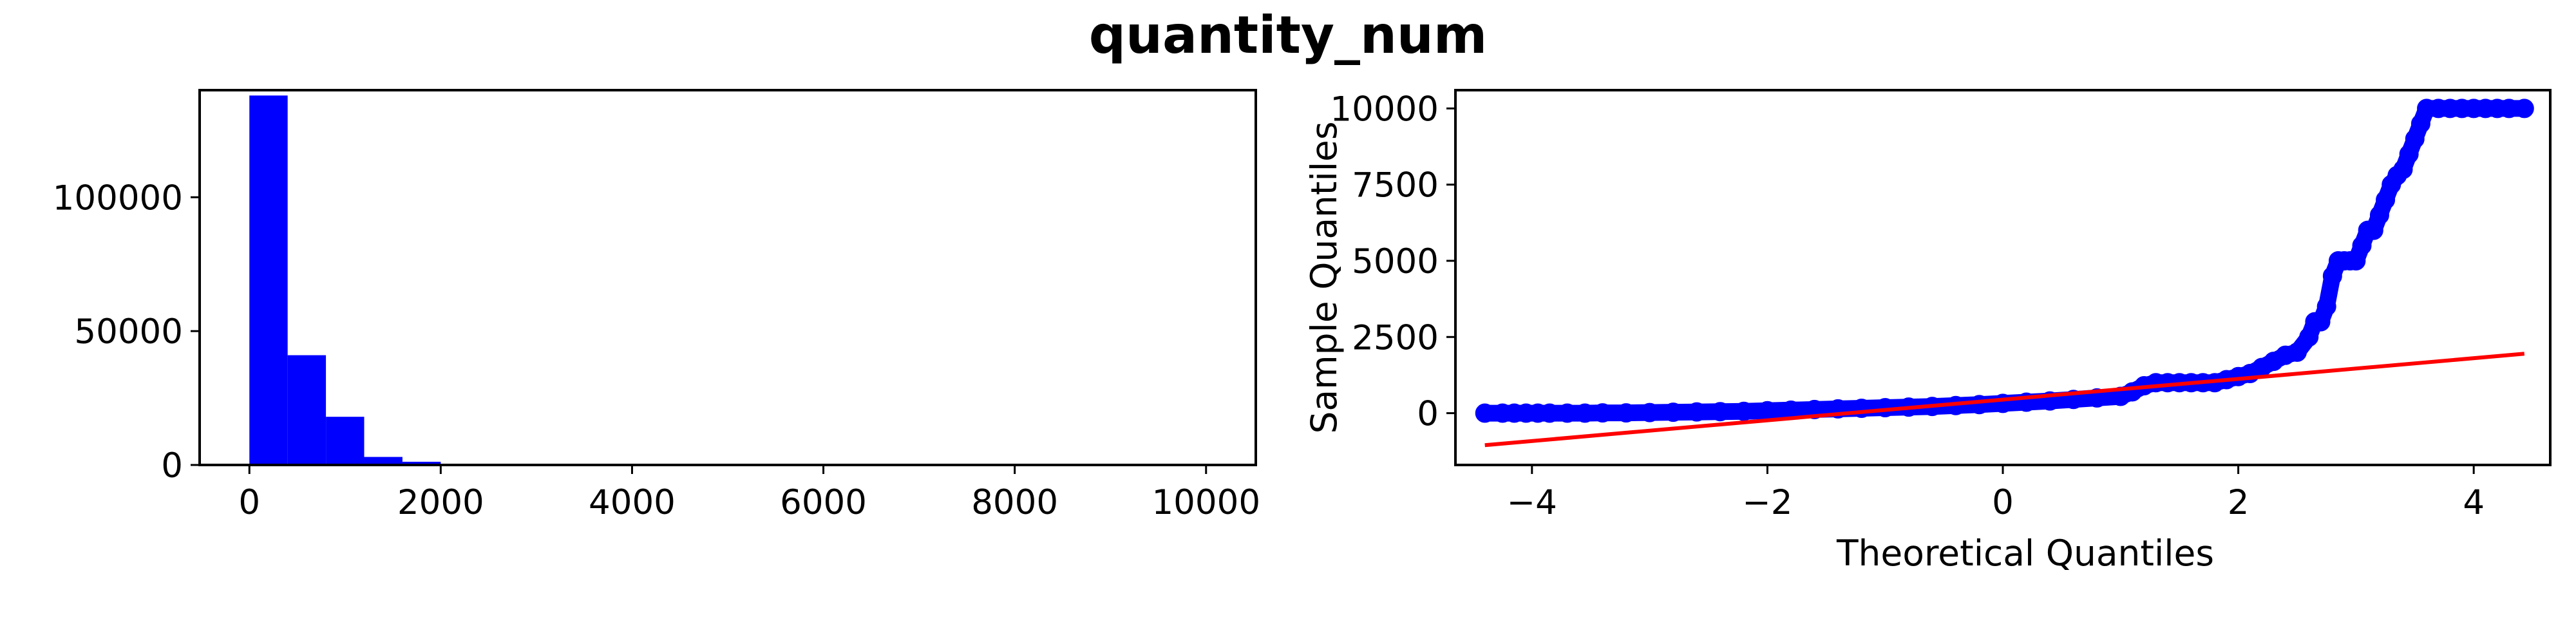  I want to click on histogram-x-tick-label: 10000, so click(1205, 502).